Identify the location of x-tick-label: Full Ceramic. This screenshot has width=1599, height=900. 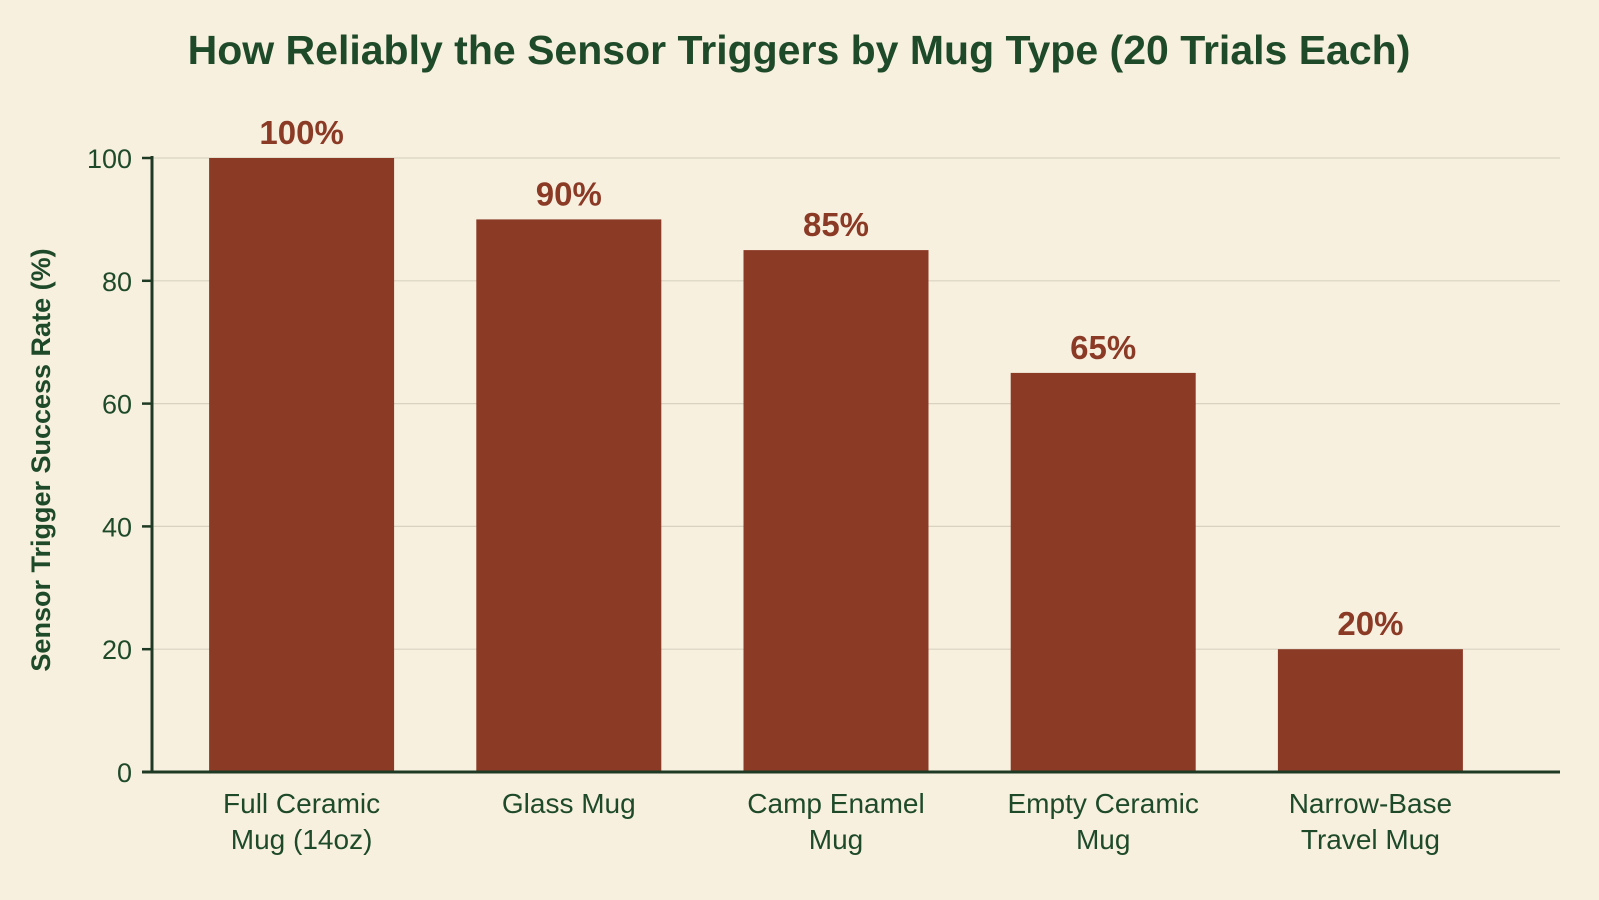
(301, 803).